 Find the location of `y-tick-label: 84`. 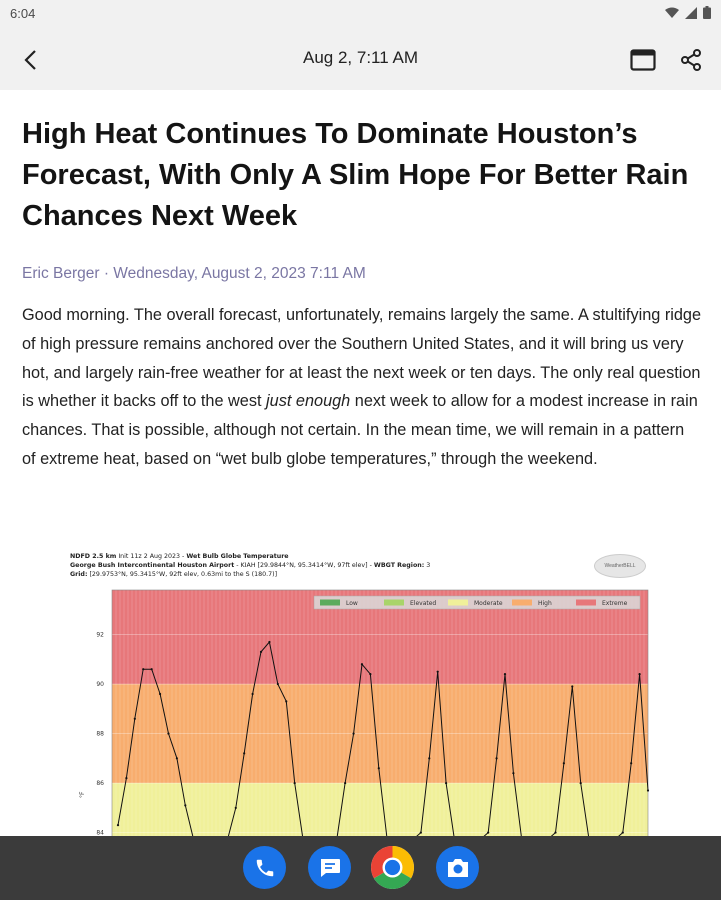

y-tick-label: 84 is located at coordinates (100, 833).